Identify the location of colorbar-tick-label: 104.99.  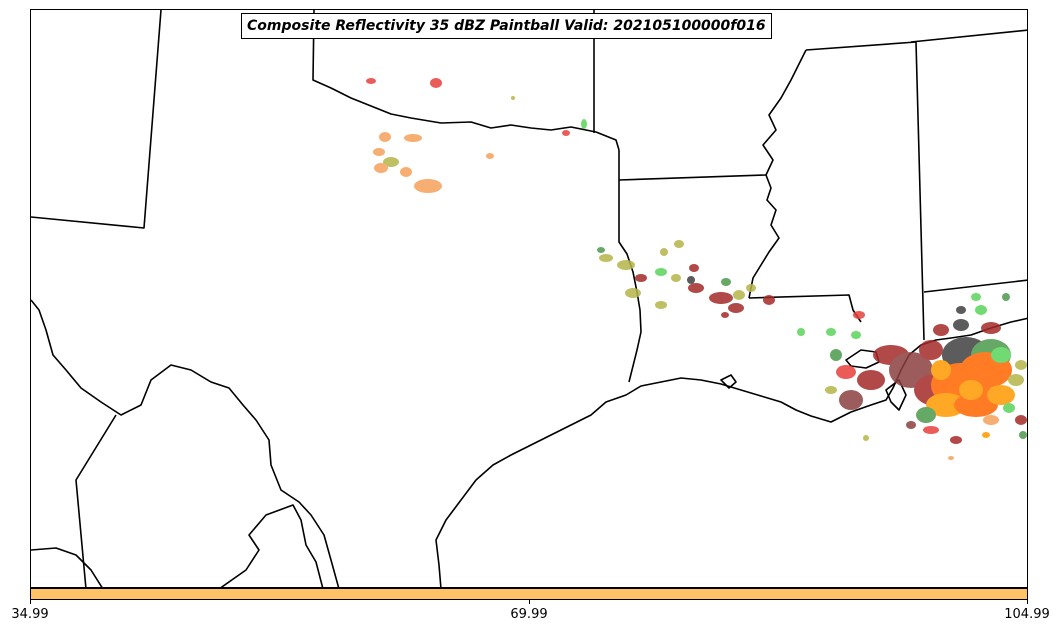
(1027, 614).